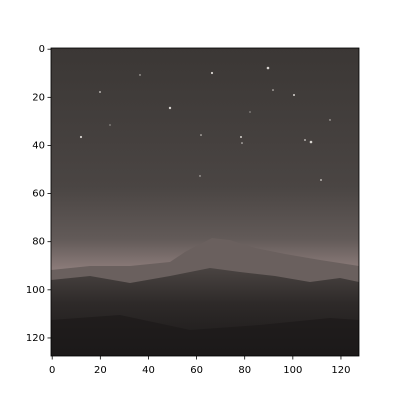  I want to click on y-tick-label: 0, so click(42, 49).